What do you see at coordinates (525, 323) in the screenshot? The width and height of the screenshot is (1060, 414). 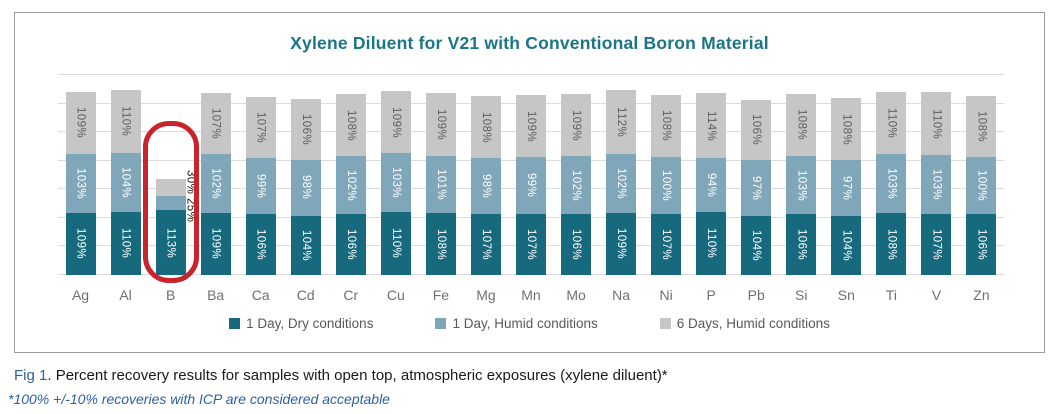 I see `legend-label: 1 Day, Humid conditions` at bounding box center [525, 323].